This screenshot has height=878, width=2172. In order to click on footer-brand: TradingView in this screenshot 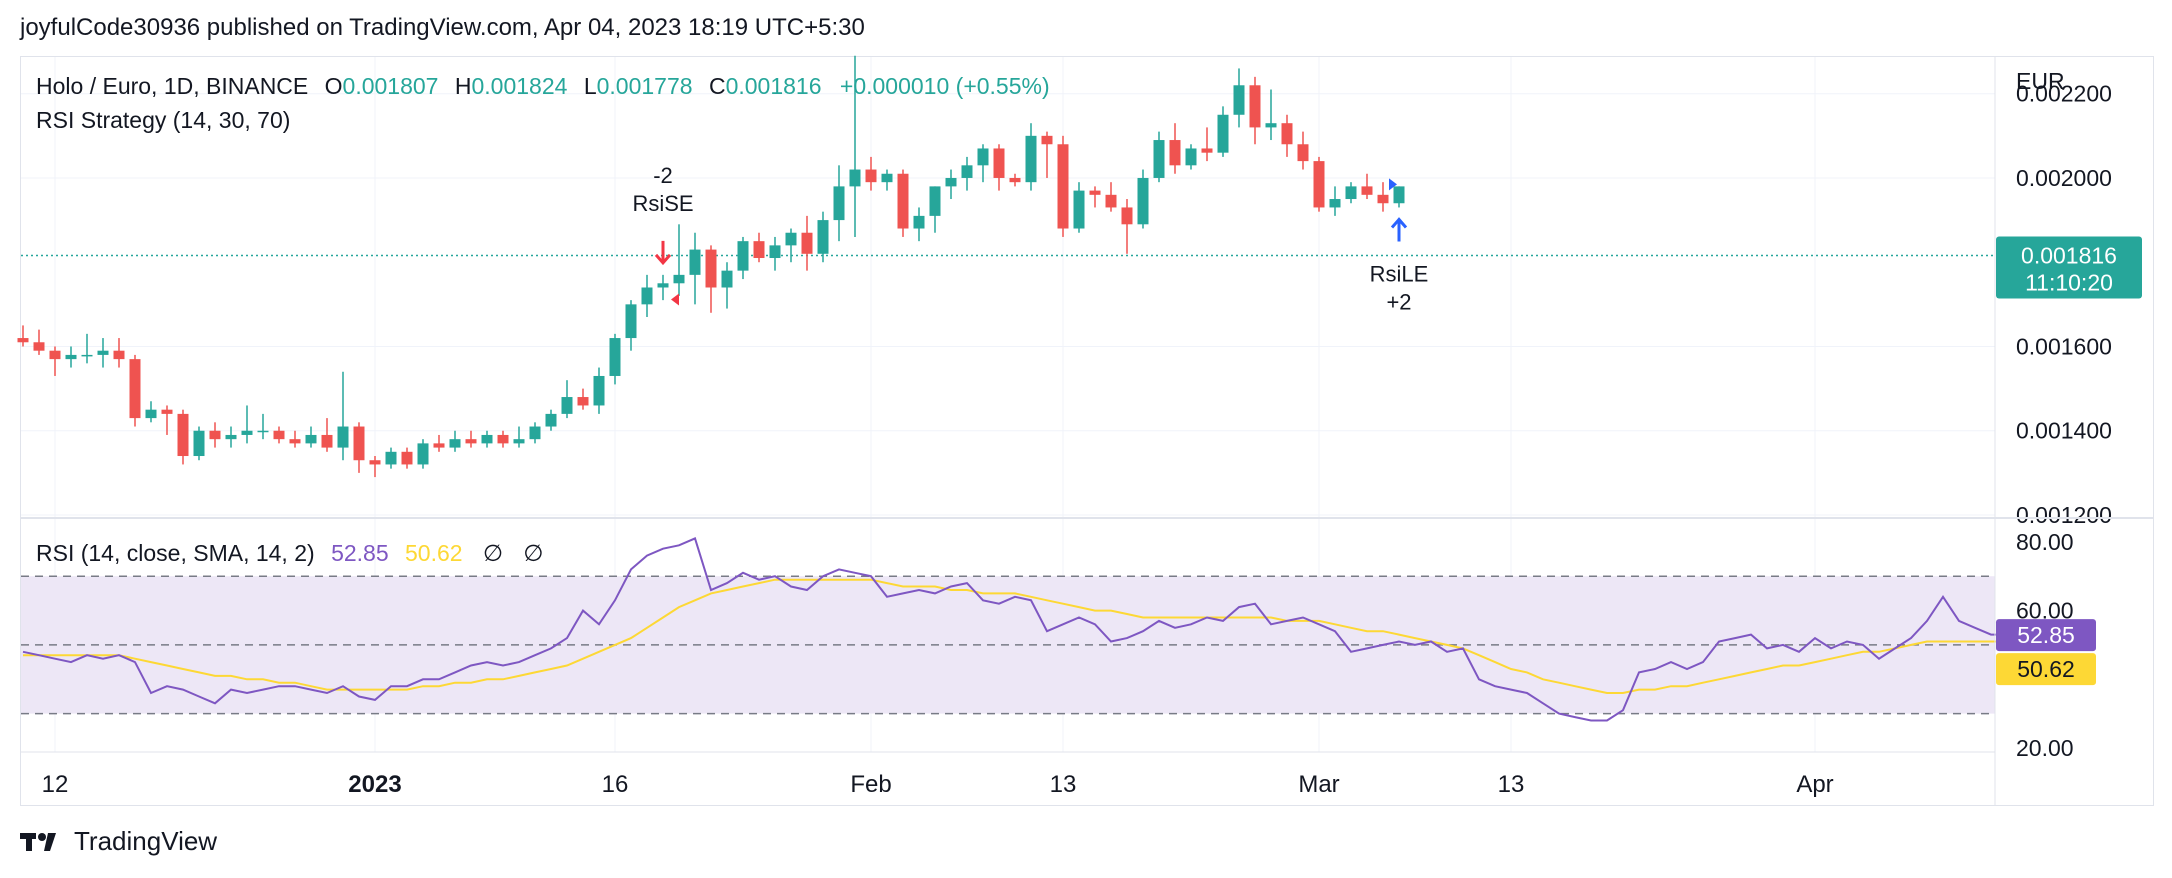, I will do `click(118, 841)`.